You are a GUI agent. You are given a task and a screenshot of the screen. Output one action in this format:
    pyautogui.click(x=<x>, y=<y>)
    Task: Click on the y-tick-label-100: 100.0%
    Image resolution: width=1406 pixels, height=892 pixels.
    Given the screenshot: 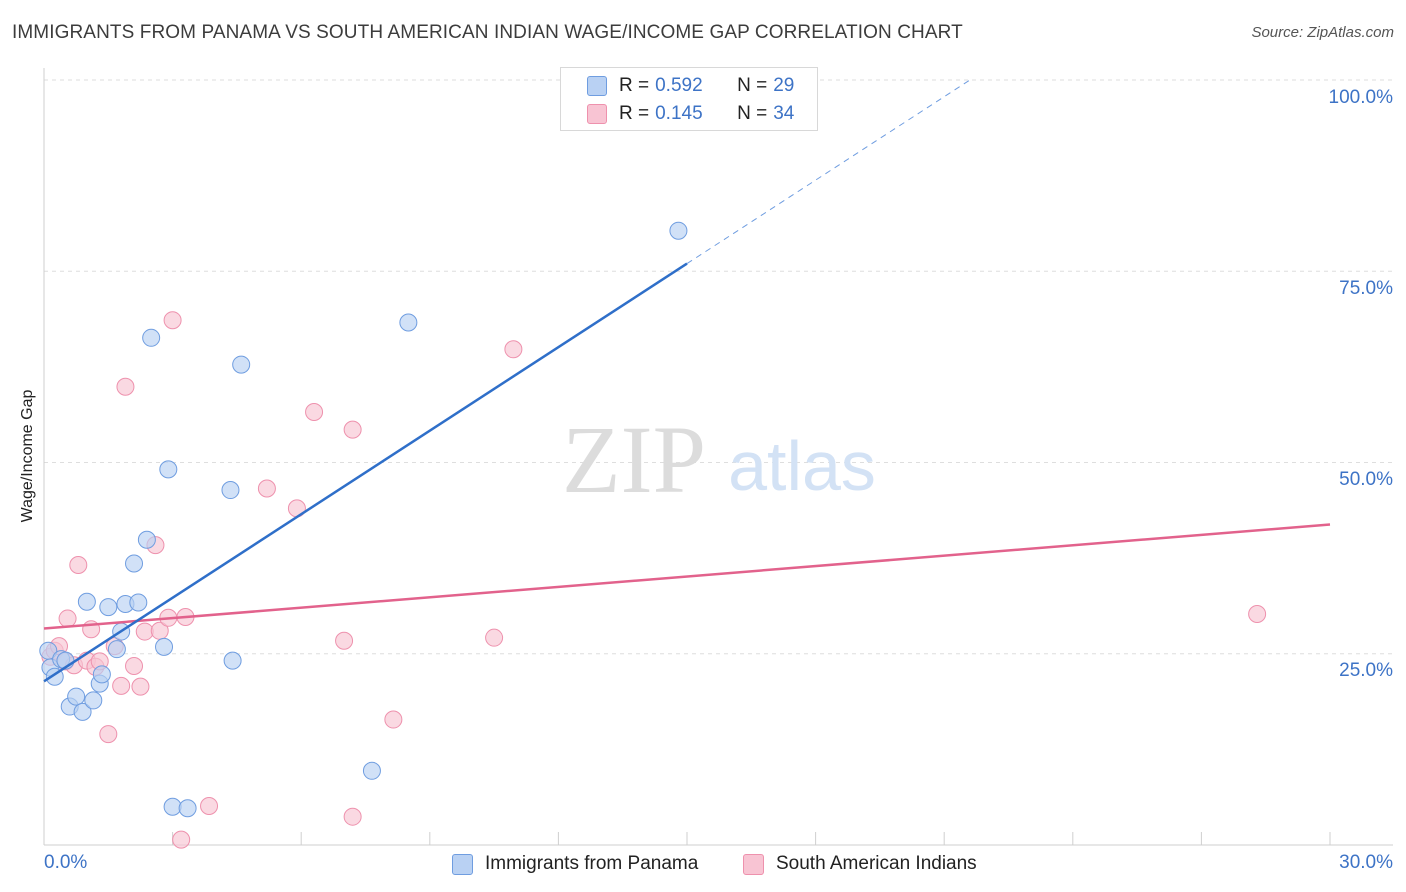 What is the action you would take?
    pyautogui.click(x=1360, y=97)
    